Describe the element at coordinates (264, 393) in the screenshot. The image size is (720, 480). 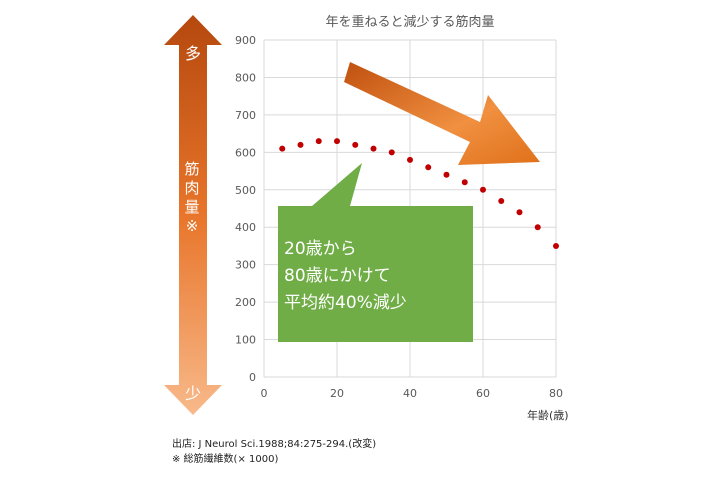
I see `x-tick-label: 0` at that location.